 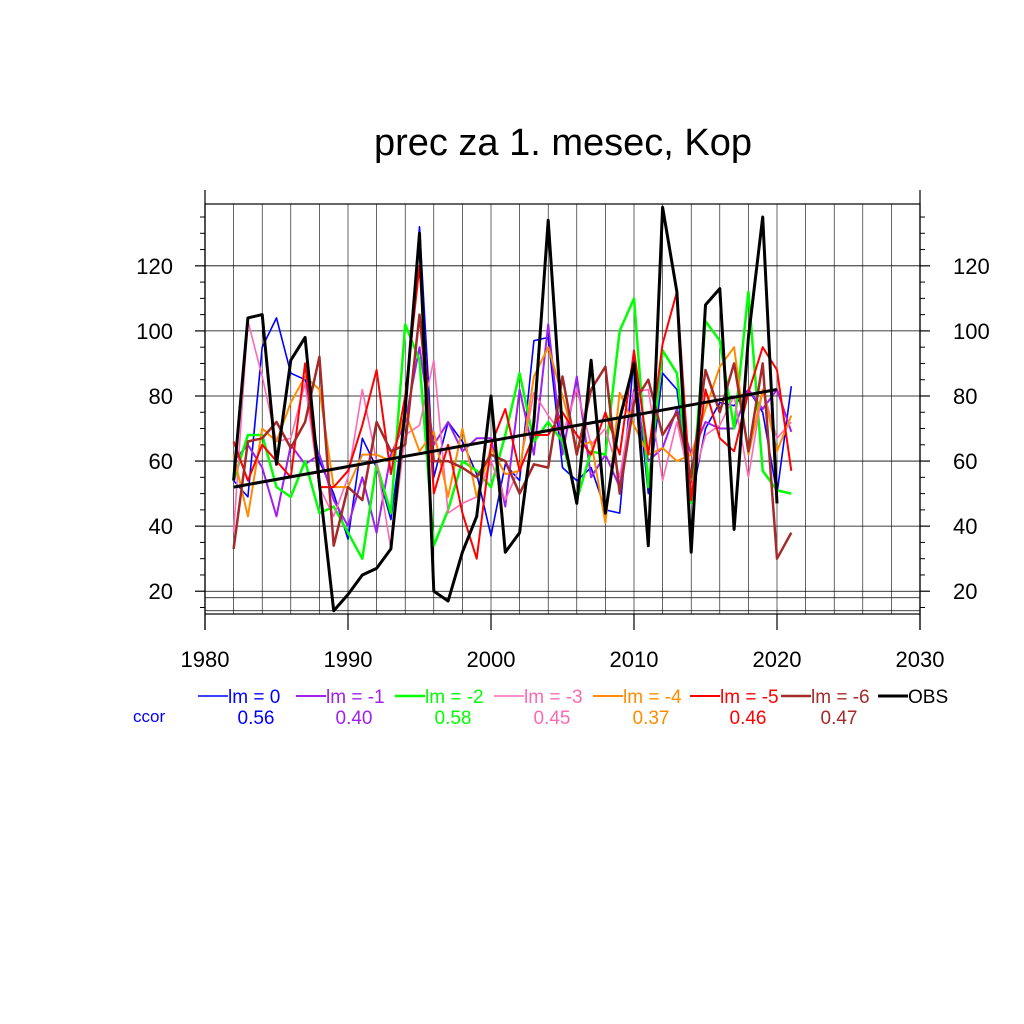 I want to click on ccor-value: 0.58, so click(x=453, y=718).